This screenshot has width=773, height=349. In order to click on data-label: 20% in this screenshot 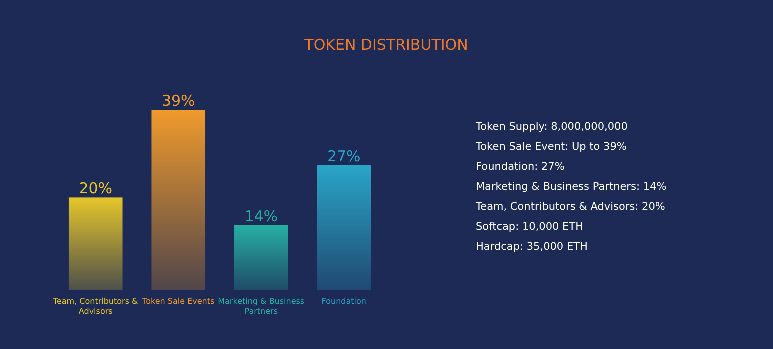, I will do `click(96, 189)`.